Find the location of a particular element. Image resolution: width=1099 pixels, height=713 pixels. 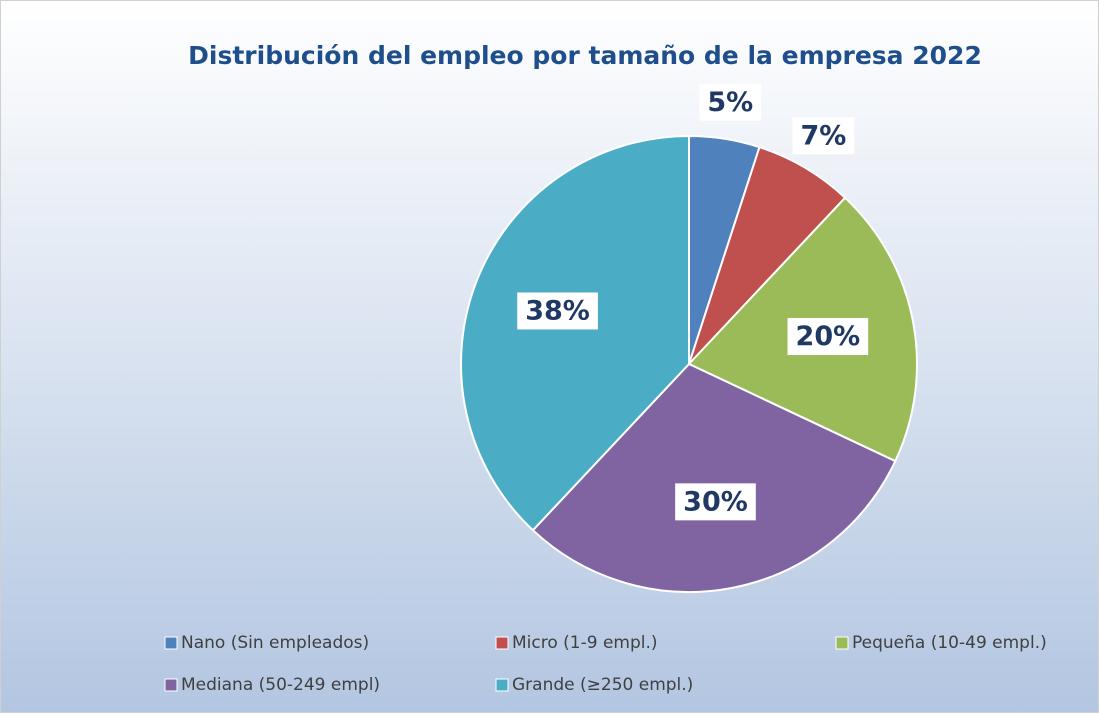

data-label: 7% is located at coordinates (823, 136).